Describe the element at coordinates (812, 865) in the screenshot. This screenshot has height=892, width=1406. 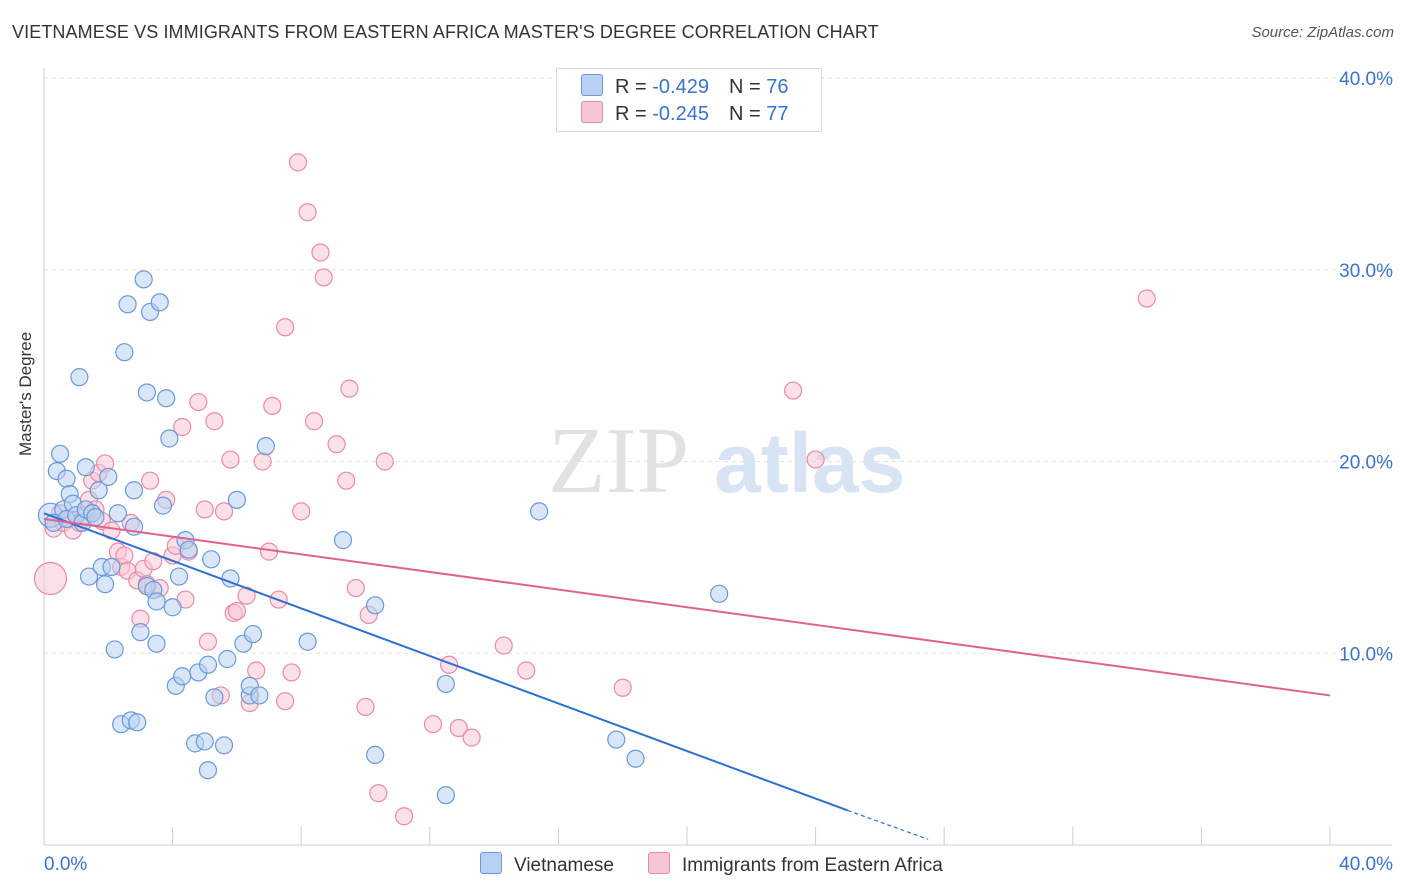
I see `legend-label-eastern-africa: Immigrants from Eastern Africa` at that location.